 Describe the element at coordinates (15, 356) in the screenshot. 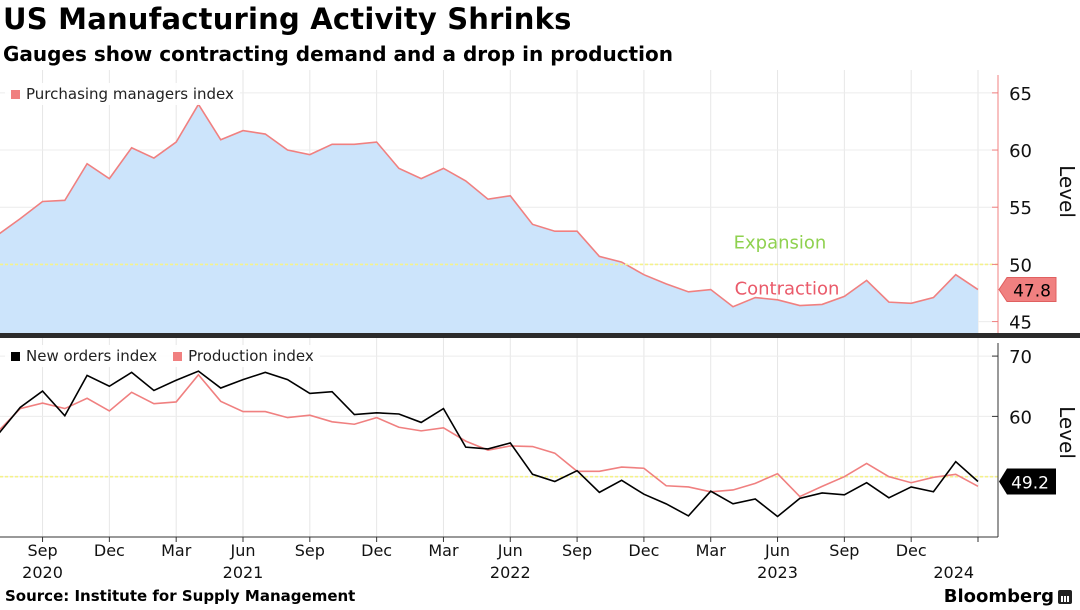

I see `new-orders-legend-swatch` at that location.